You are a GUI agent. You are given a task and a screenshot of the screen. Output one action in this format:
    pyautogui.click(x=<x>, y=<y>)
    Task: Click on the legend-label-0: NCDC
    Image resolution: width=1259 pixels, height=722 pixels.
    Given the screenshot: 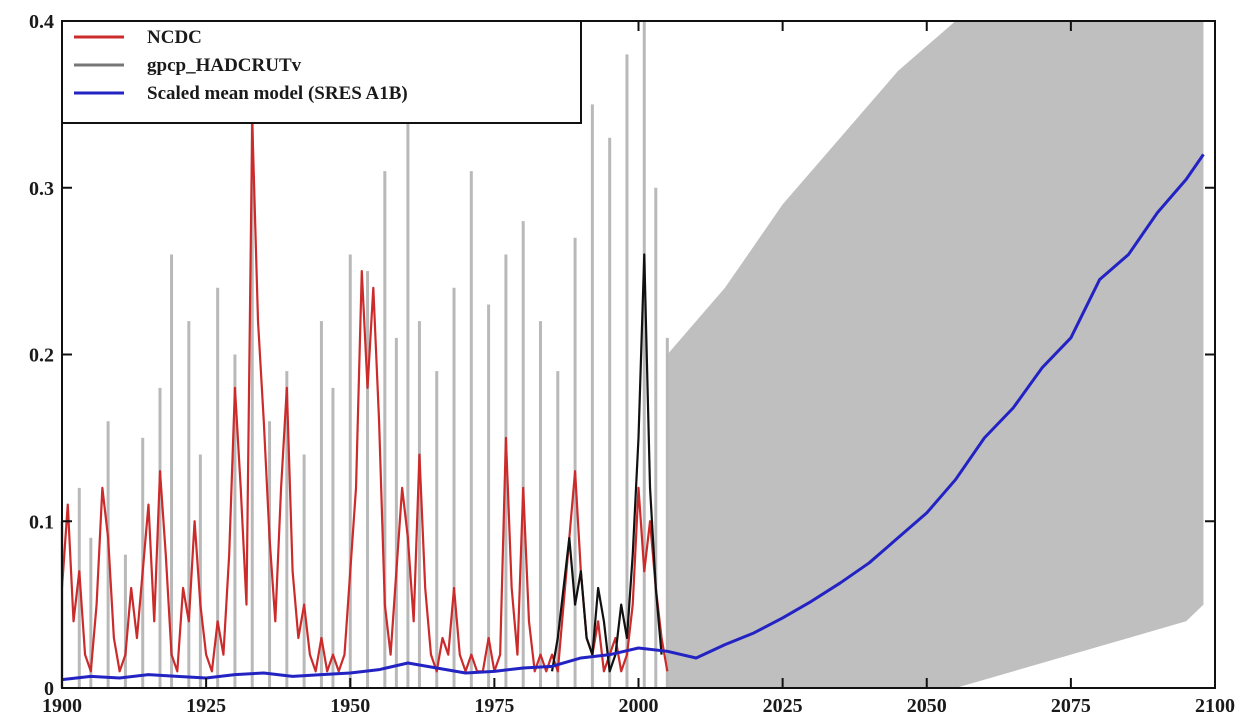 What is the action you would take?
    pyautogui.click(x=174, y=37)
    